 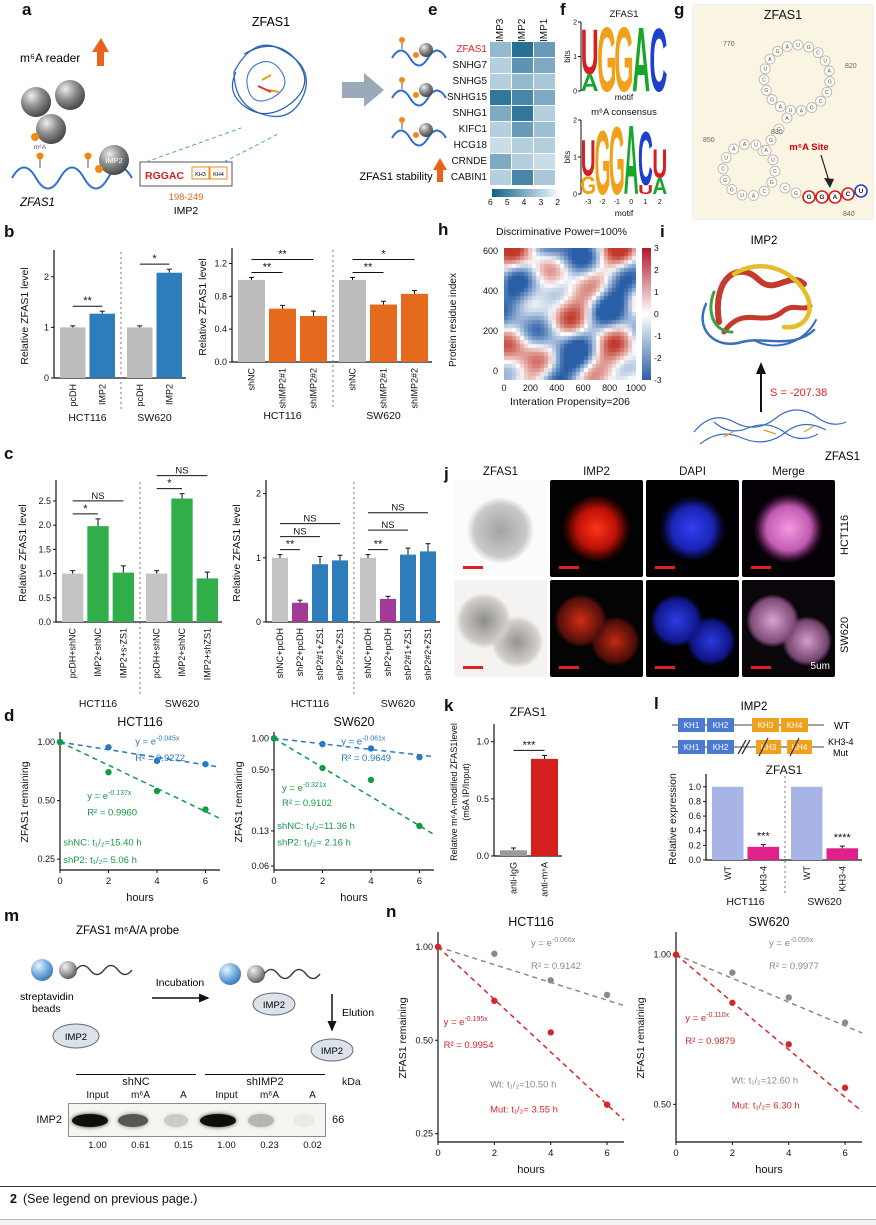 I want to click on y-tick: 0.2, so click(x=694, y=845).